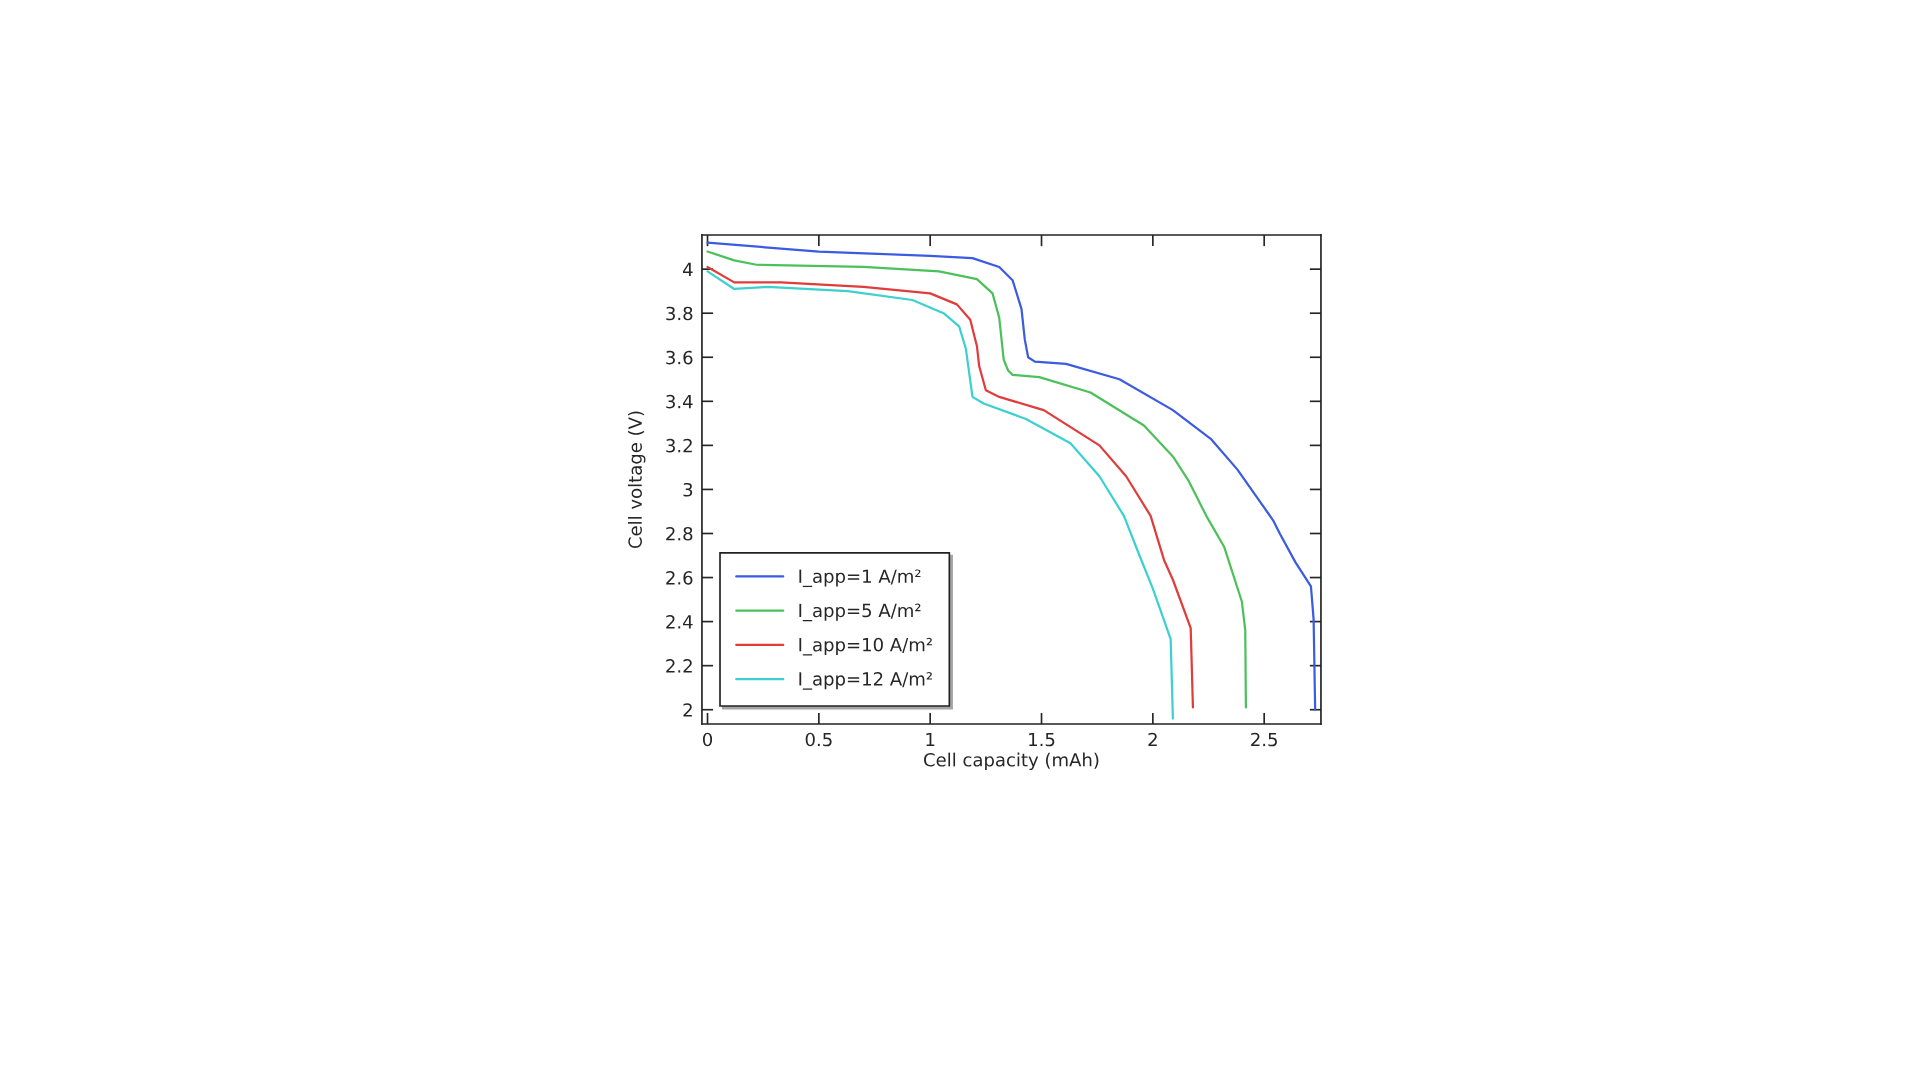  Describe the element at coordinates (679, 357) in the screenshot. I see `y-tick-label: 3.6` at that location.